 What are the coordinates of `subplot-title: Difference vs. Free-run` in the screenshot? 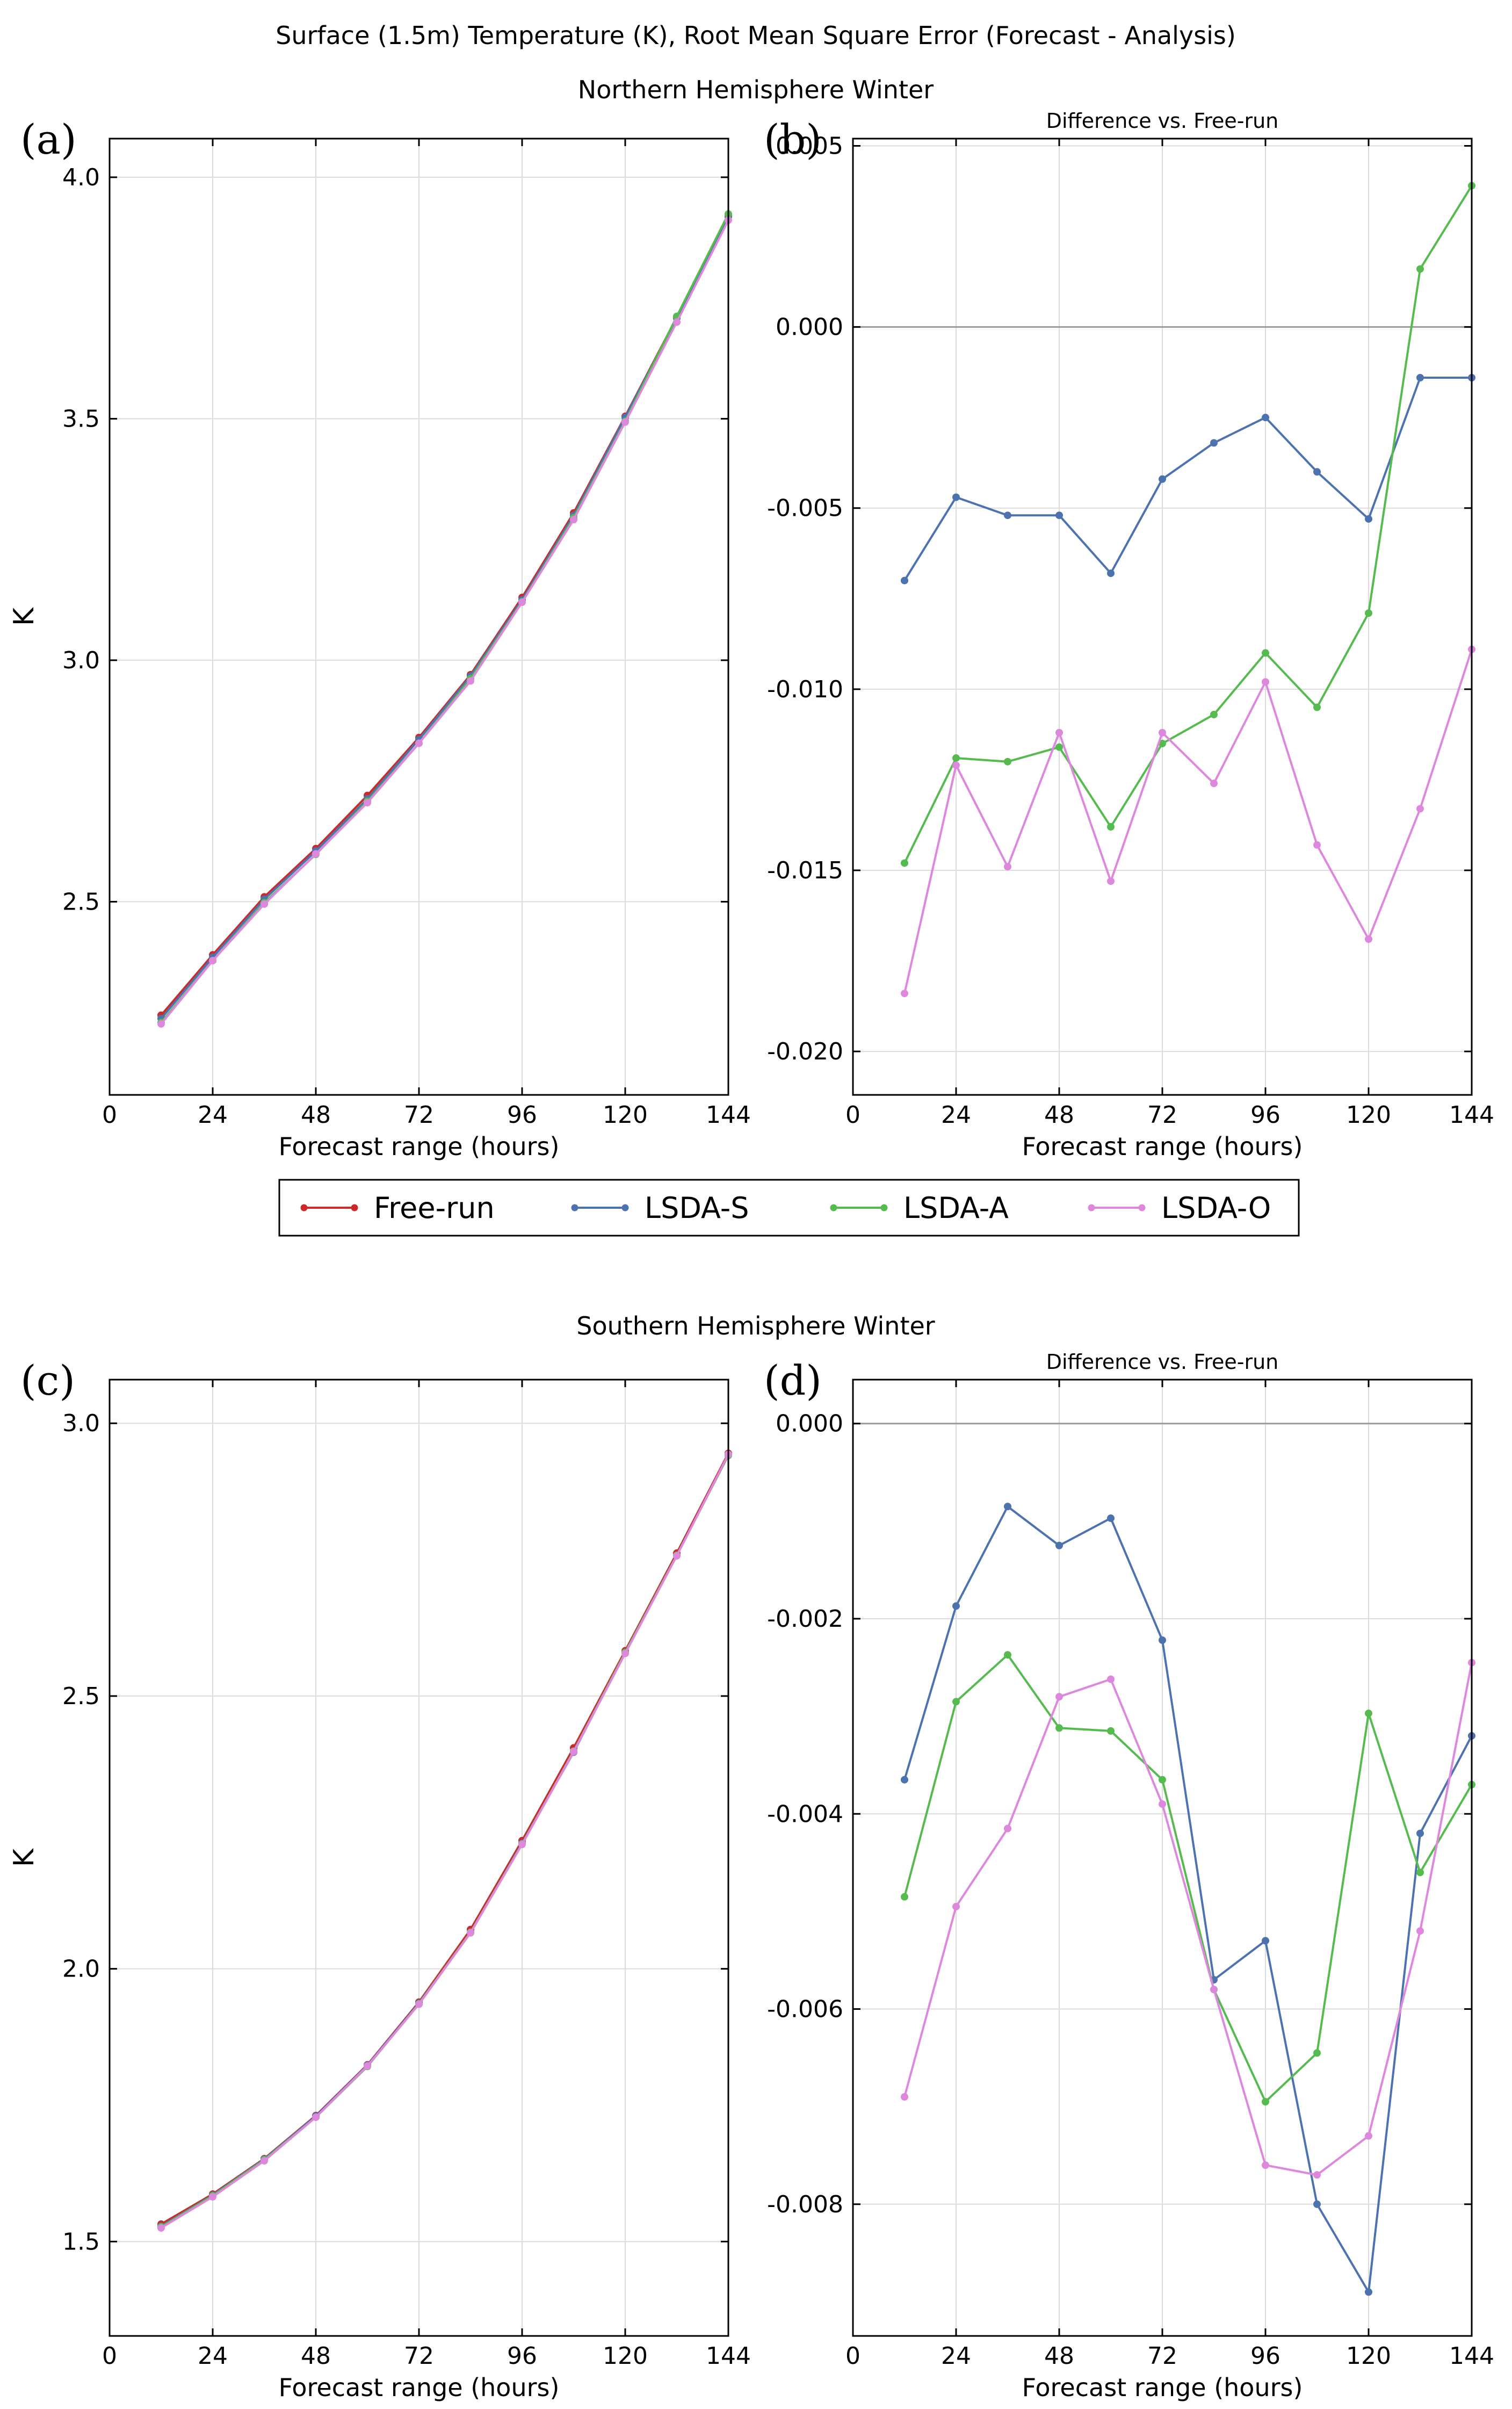 It's located at (1162, 1362).